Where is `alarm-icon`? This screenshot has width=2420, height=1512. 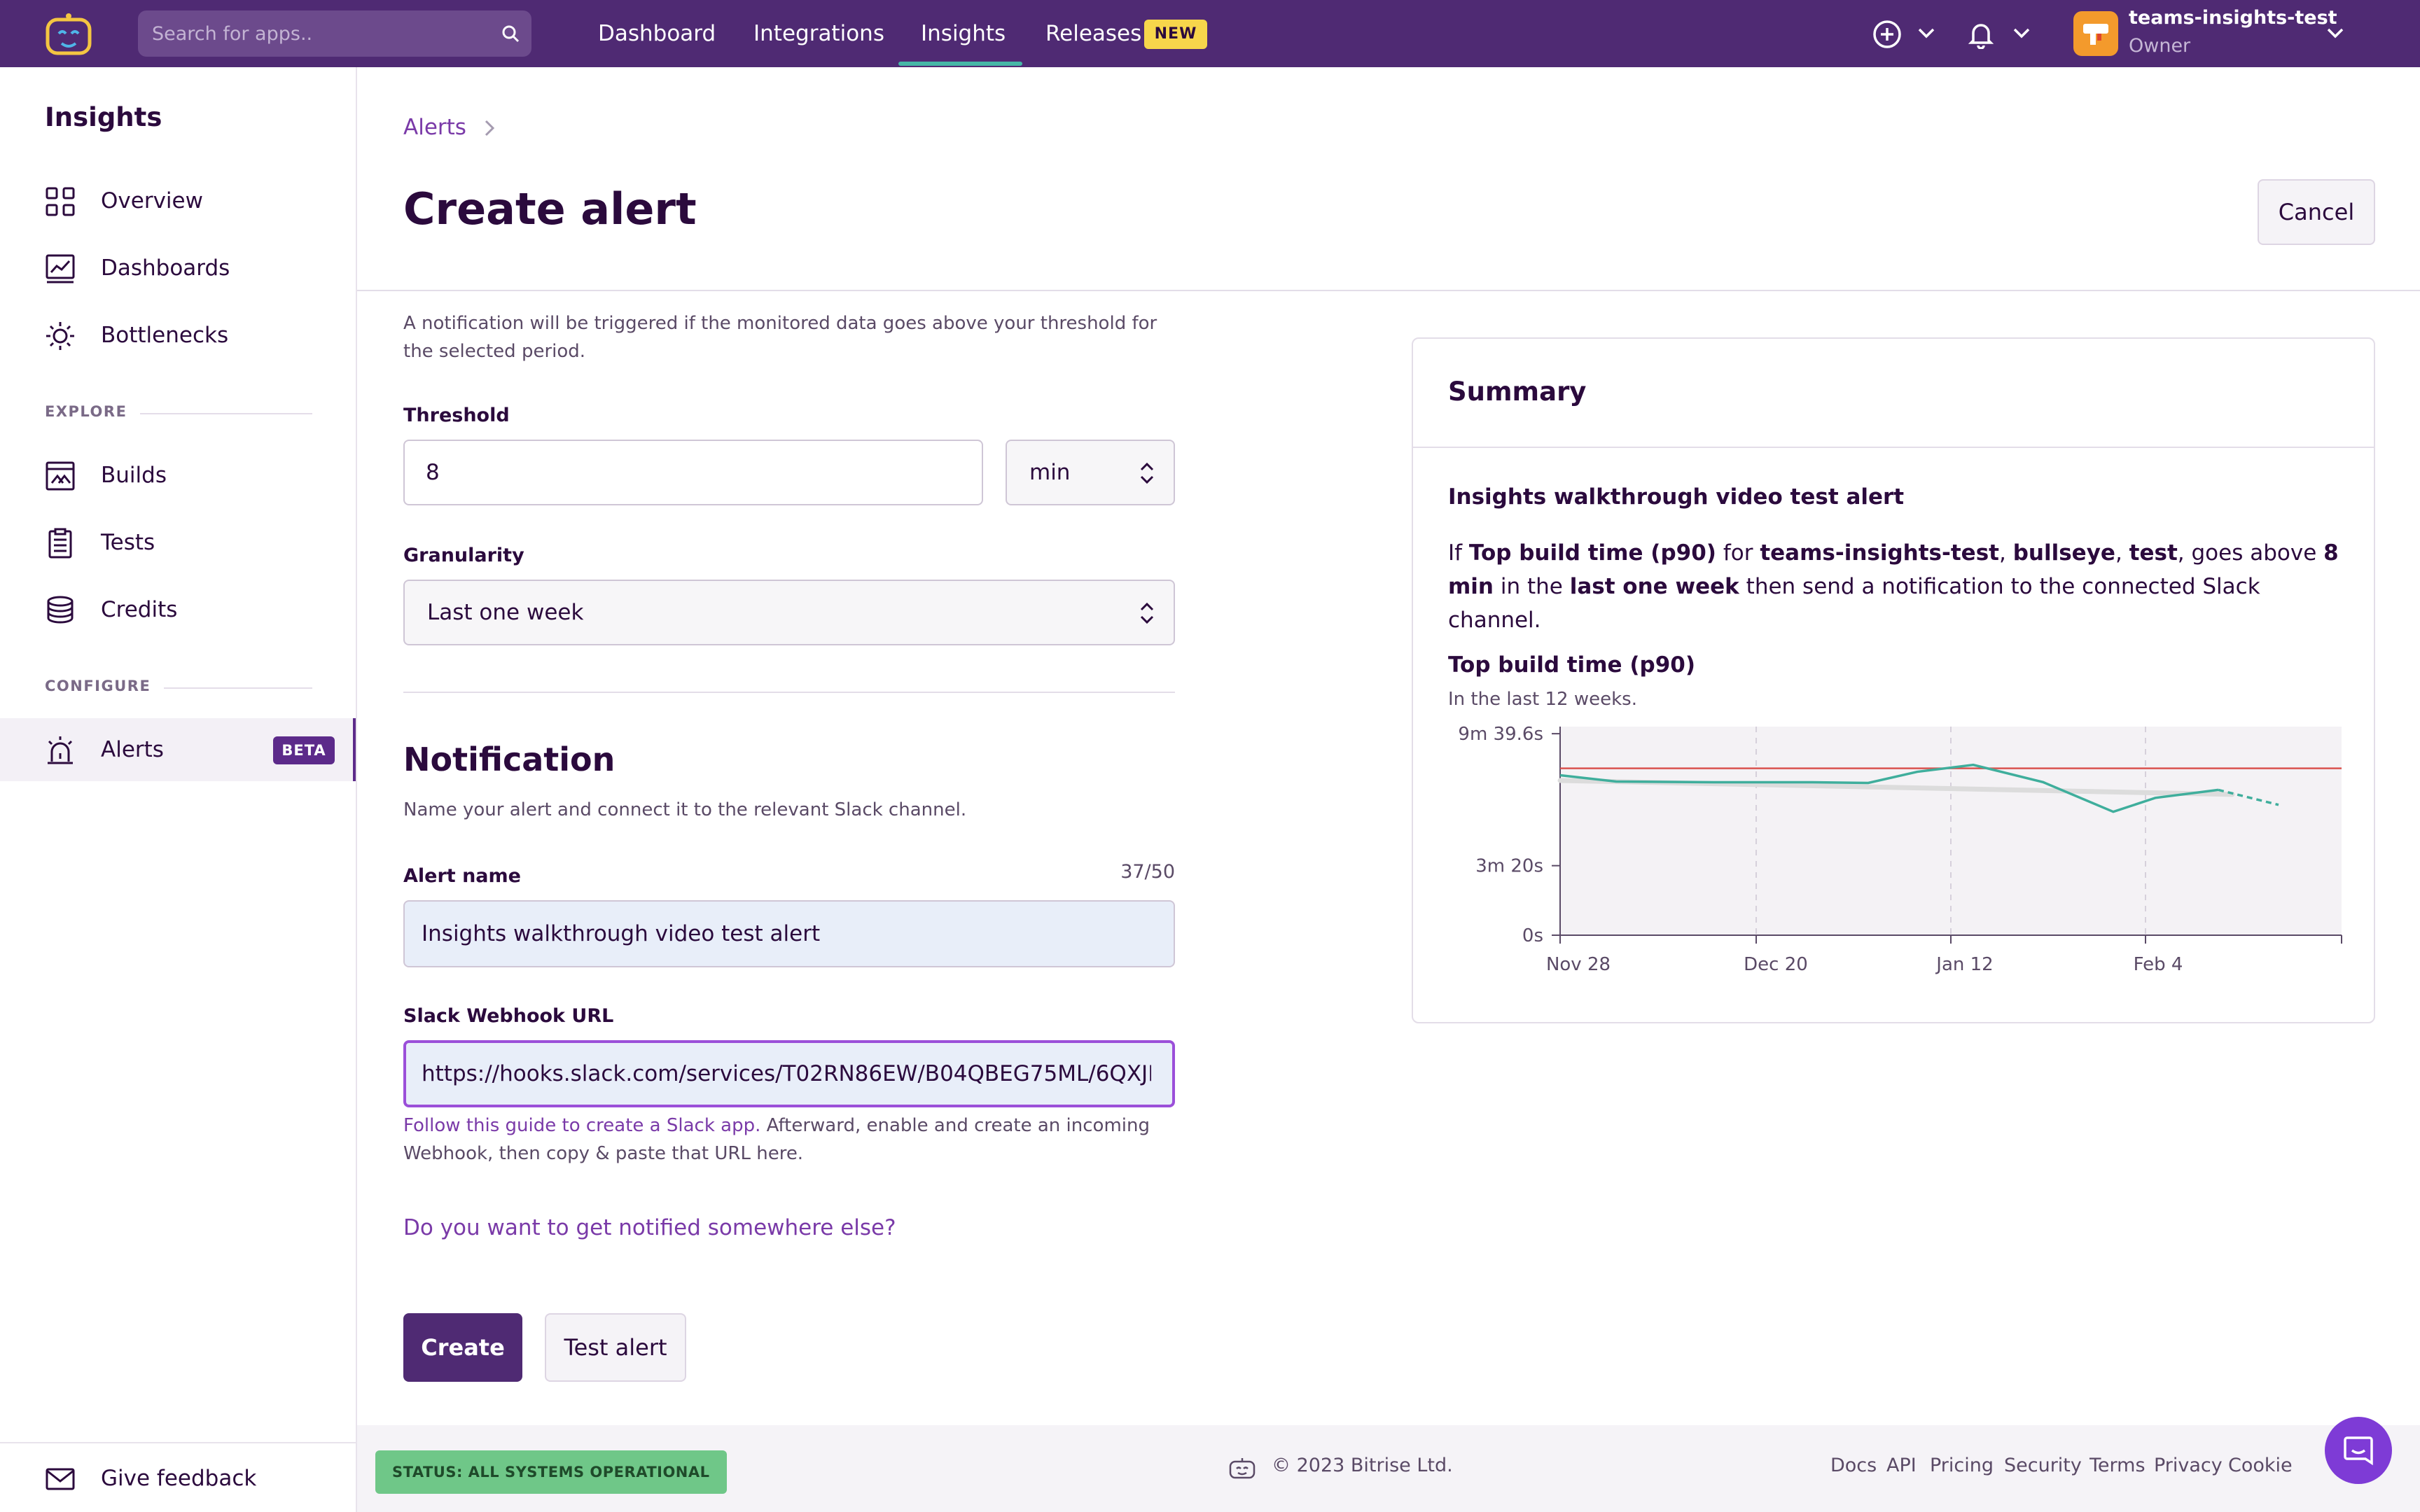 alarm-icon is located at coordinates (60, 750).